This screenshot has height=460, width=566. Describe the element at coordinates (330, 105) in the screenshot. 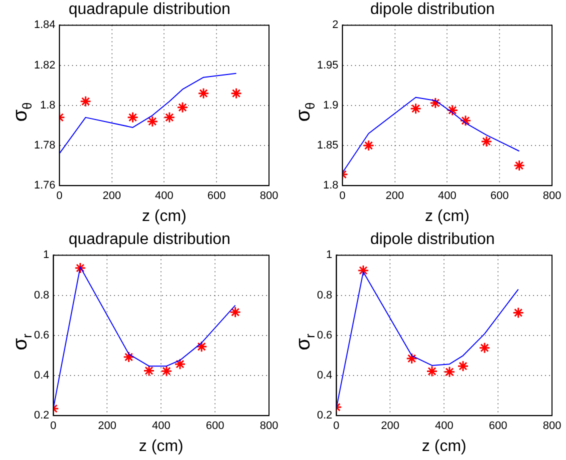

I see `y-tick-label: 1.9` at that location.